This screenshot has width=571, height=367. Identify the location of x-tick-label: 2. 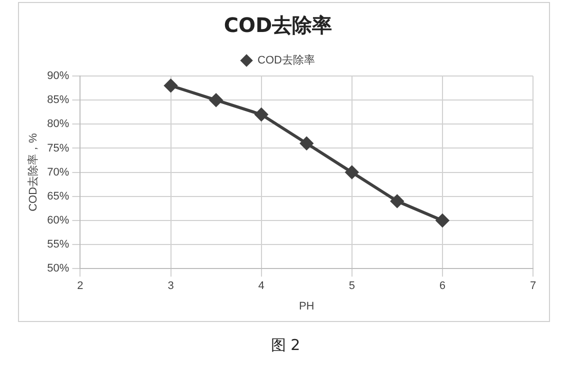
(80, 286).